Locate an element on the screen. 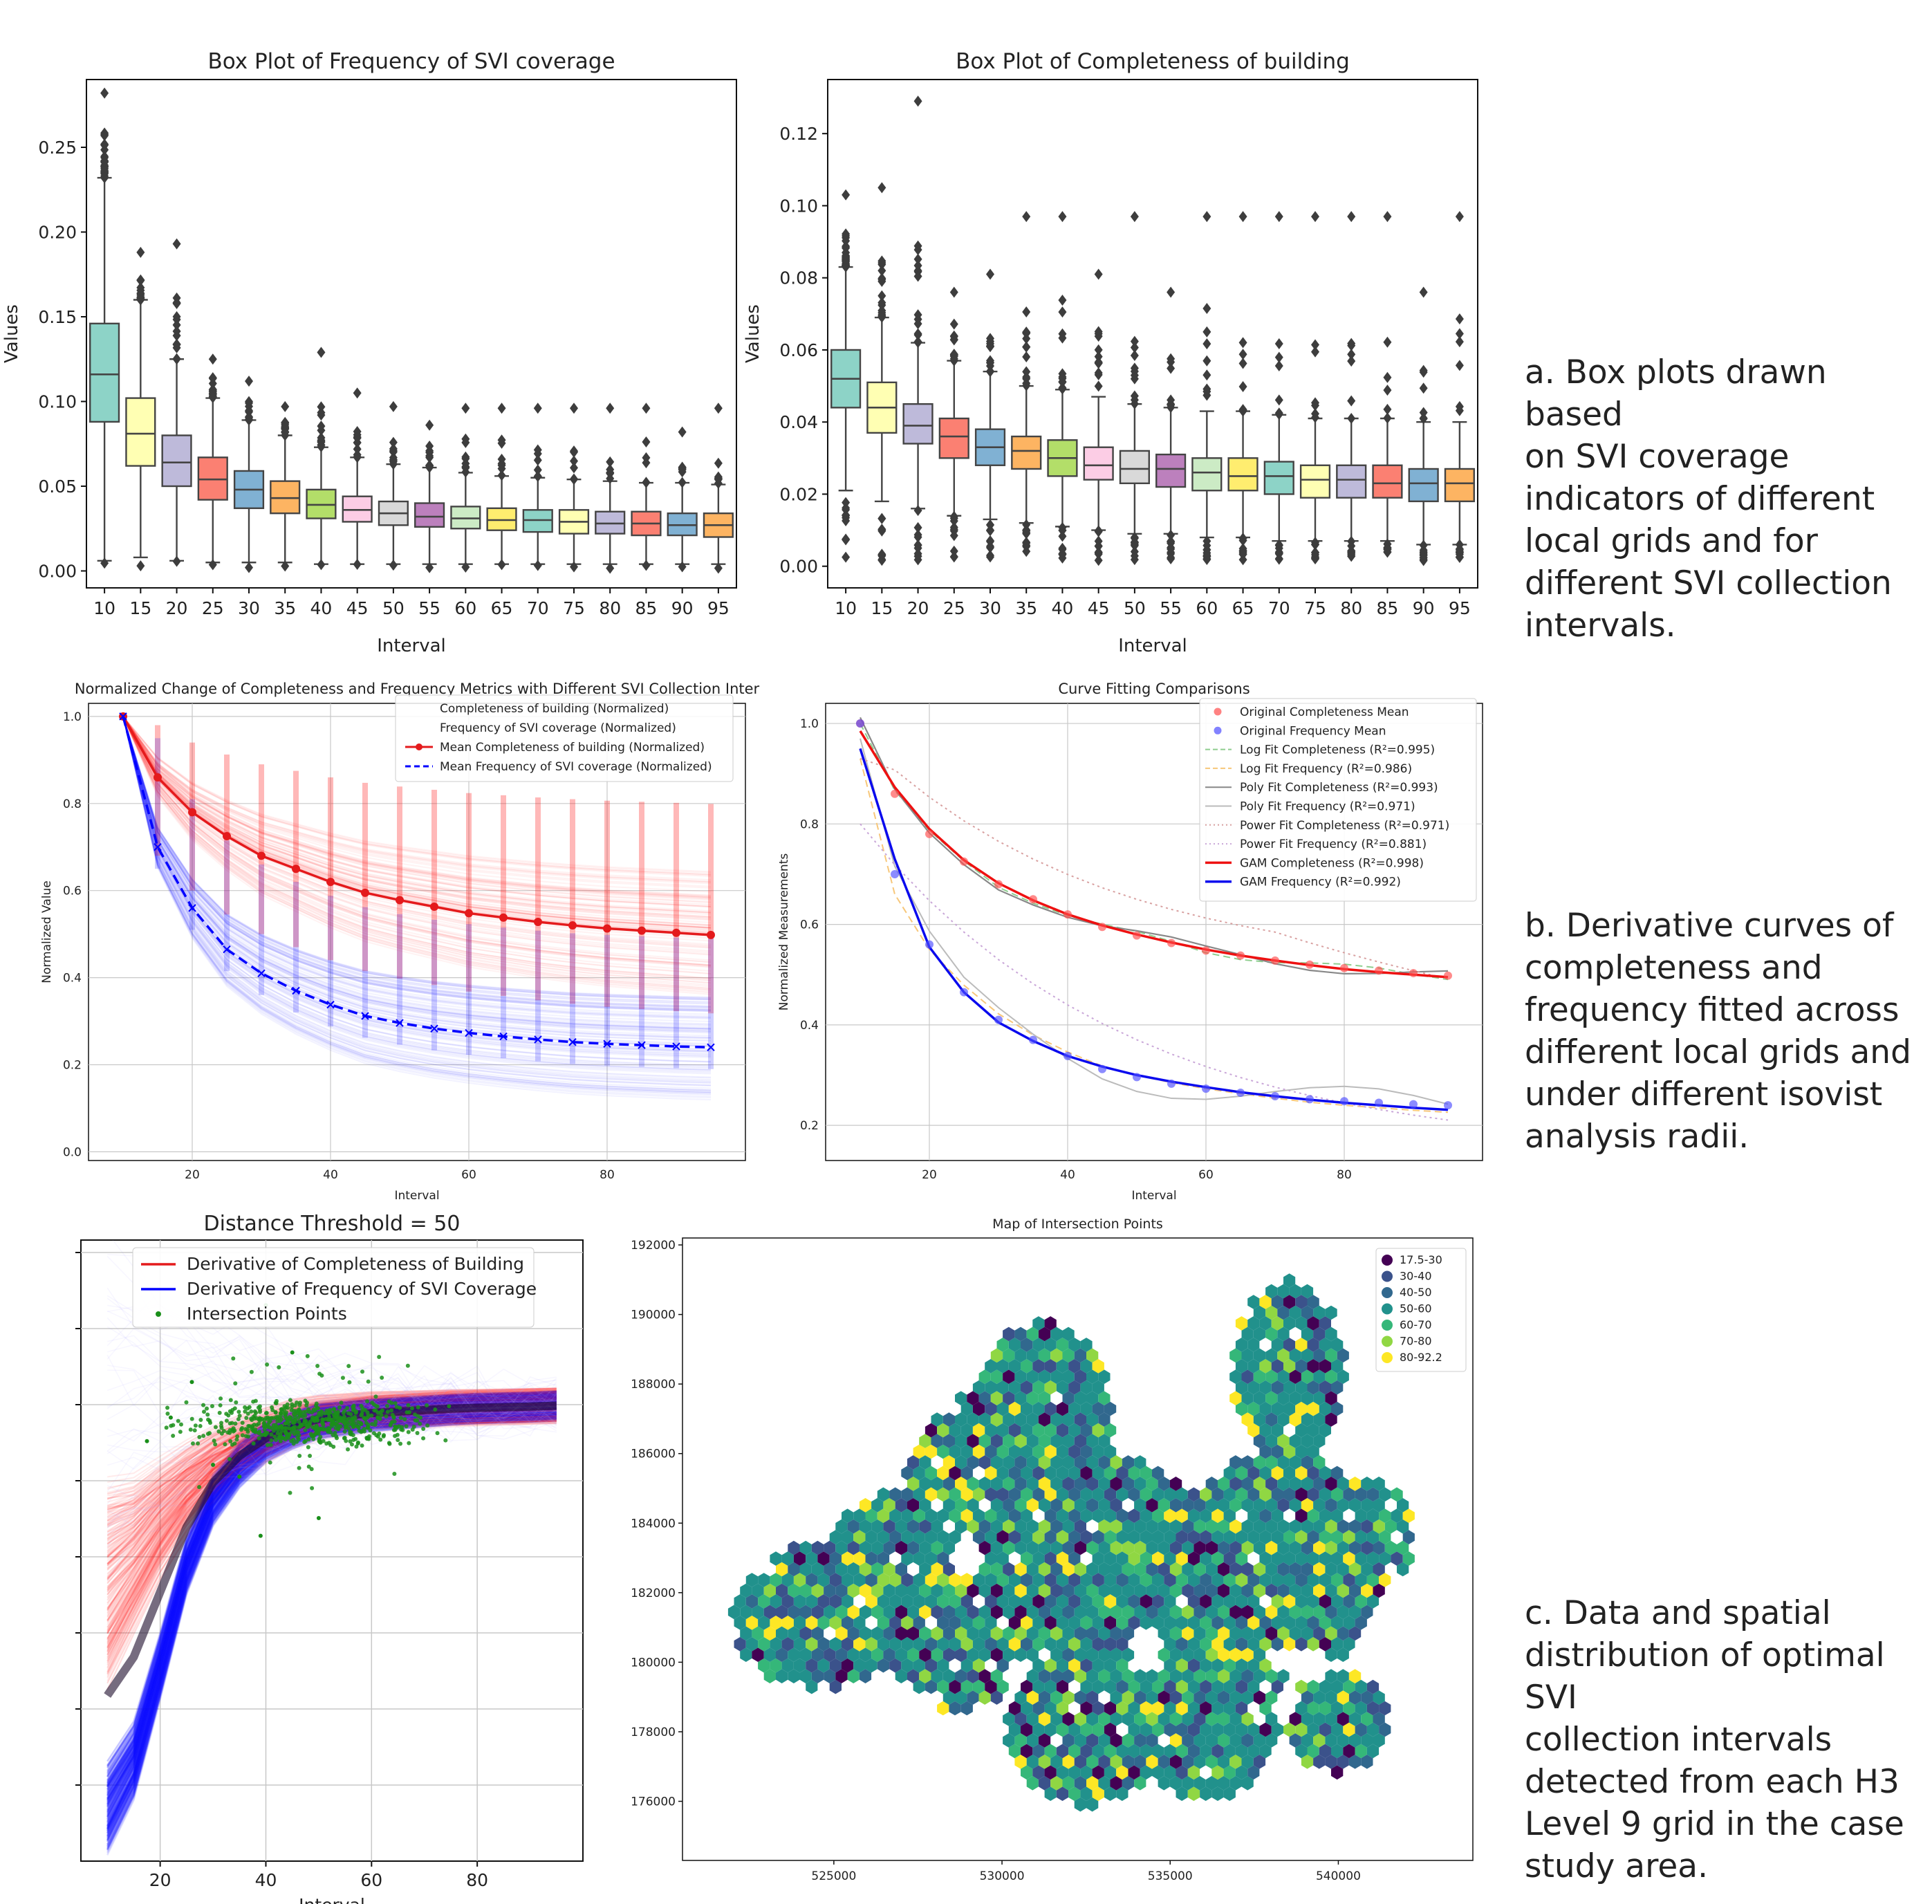 The image size is (1932, 1904). chart-title: Box Plot of Frequency of SVI coverage is located at coordinates (411, 61).